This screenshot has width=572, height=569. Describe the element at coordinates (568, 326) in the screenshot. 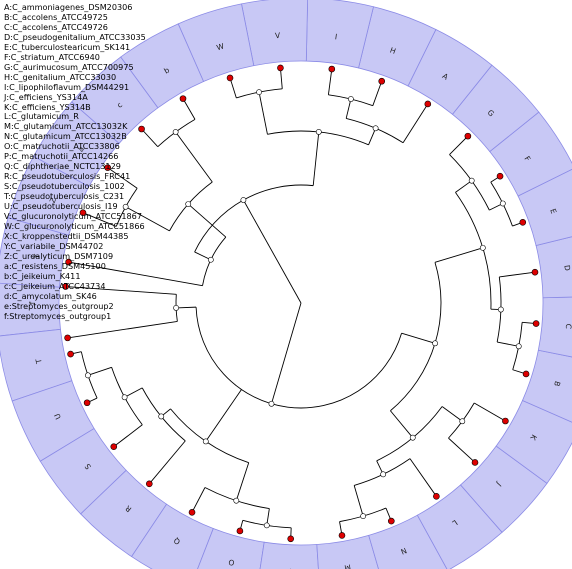

I see `leaf-label: C` at that location.